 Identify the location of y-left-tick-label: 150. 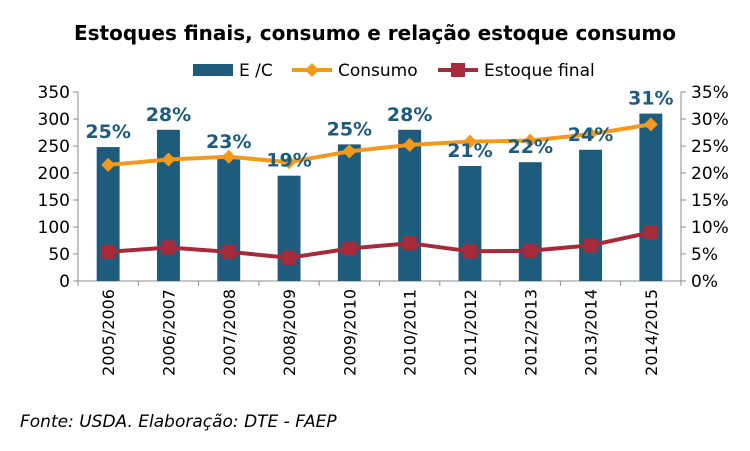
(54, 201).